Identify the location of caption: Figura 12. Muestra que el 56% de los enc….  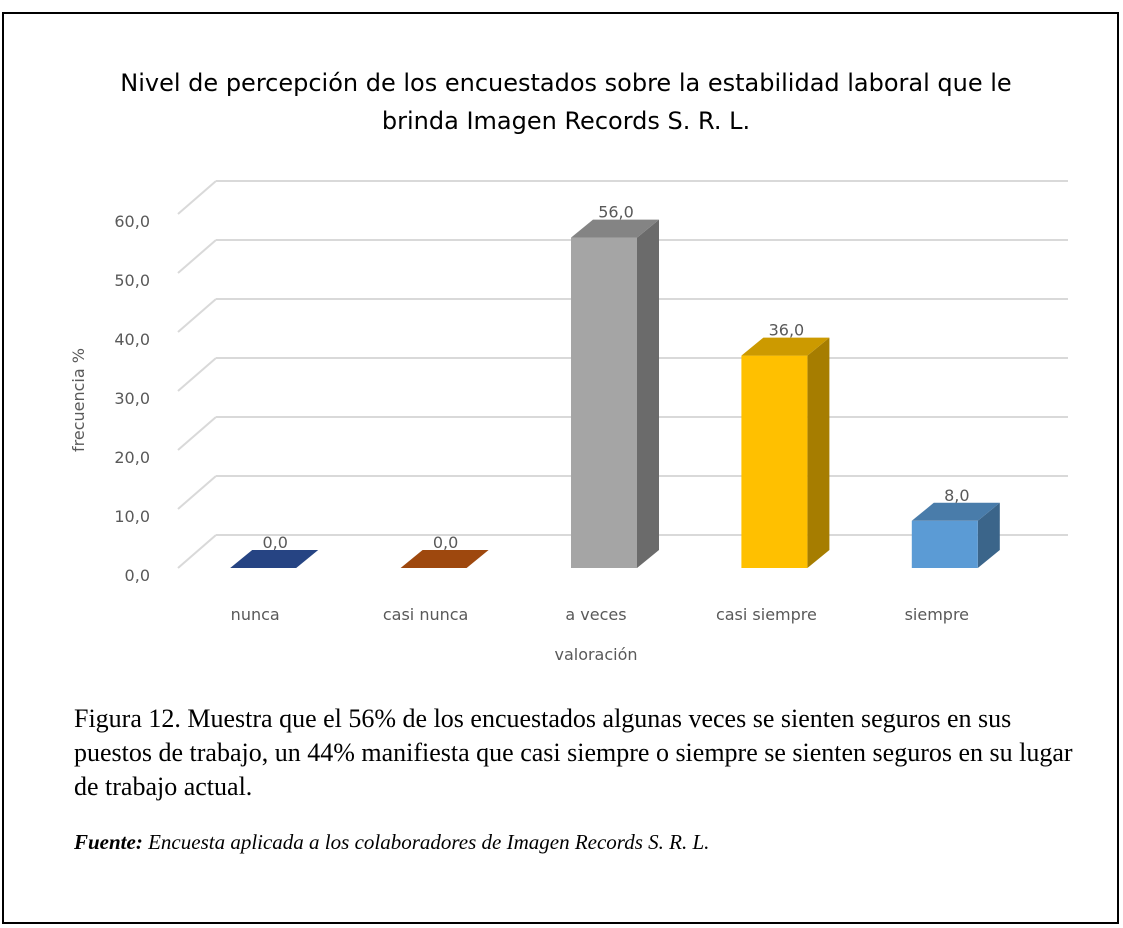
(573, 752).